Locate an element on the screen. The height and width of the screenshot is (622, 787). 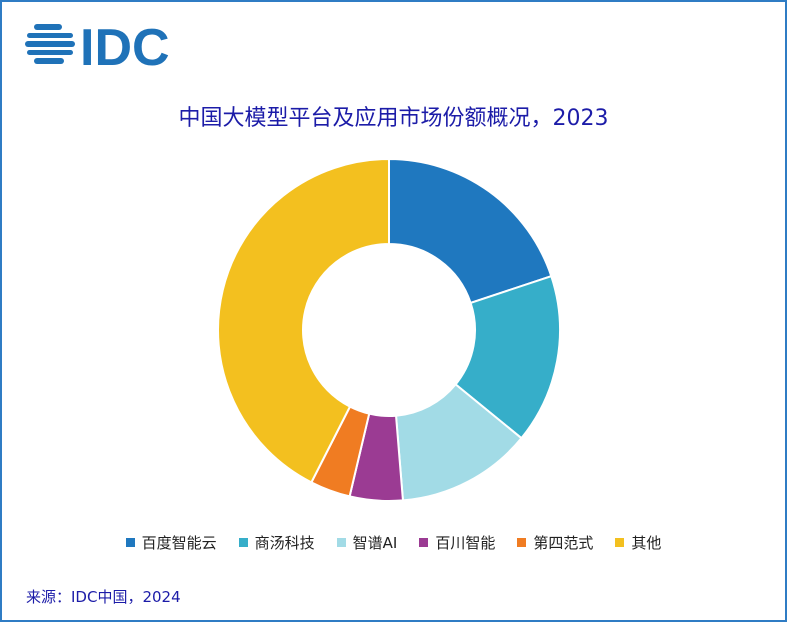
legend-item: 智谱AI is located at coordinates (367, 542).